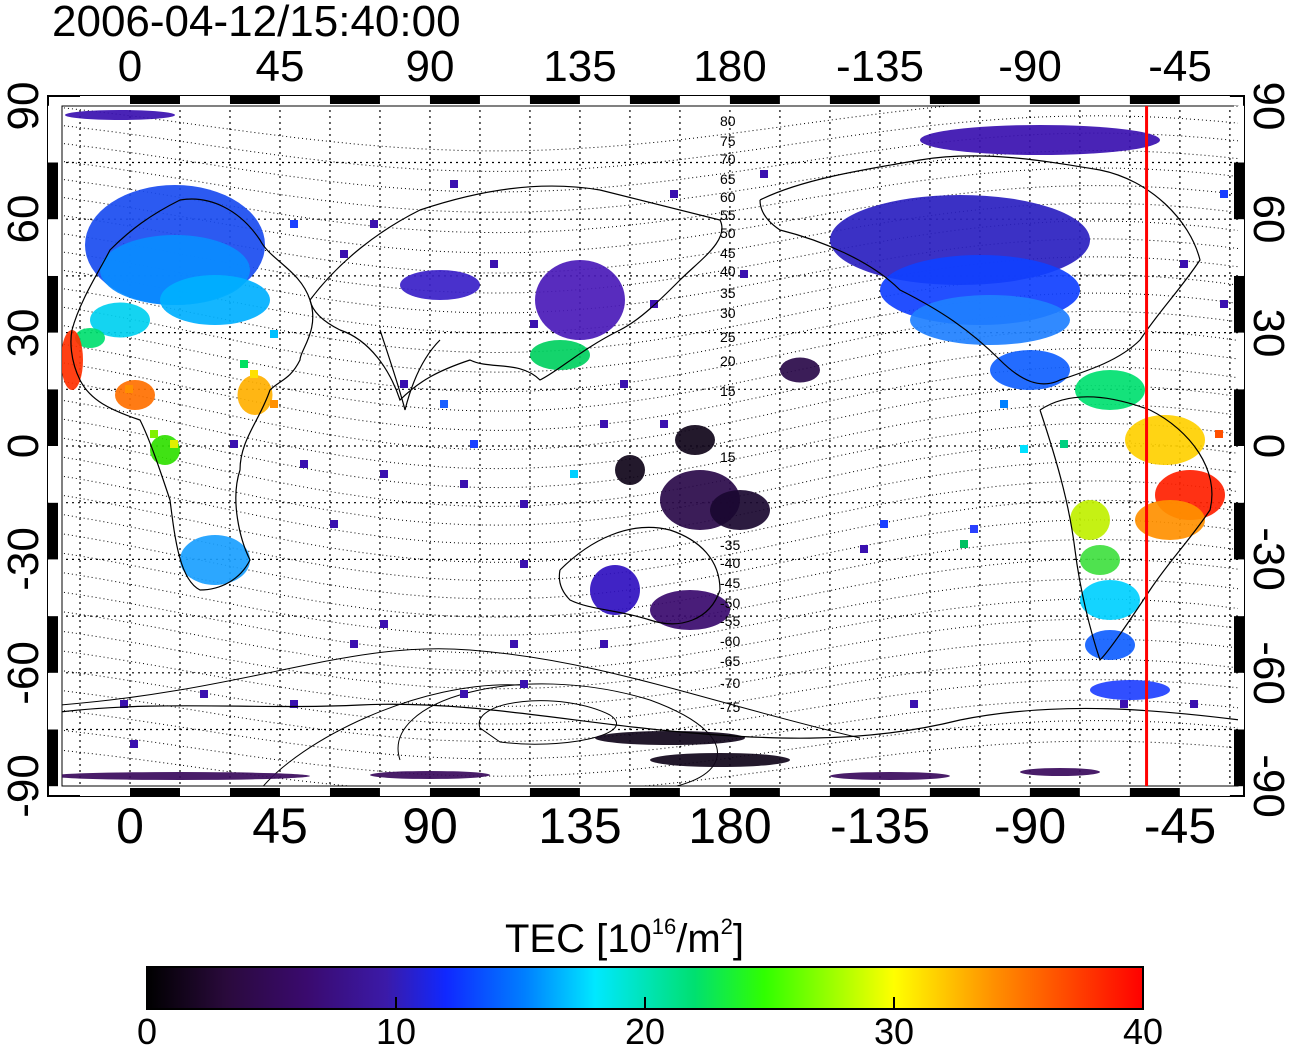  I want to click on bottom-tick-label: 45, so click(280, 826).